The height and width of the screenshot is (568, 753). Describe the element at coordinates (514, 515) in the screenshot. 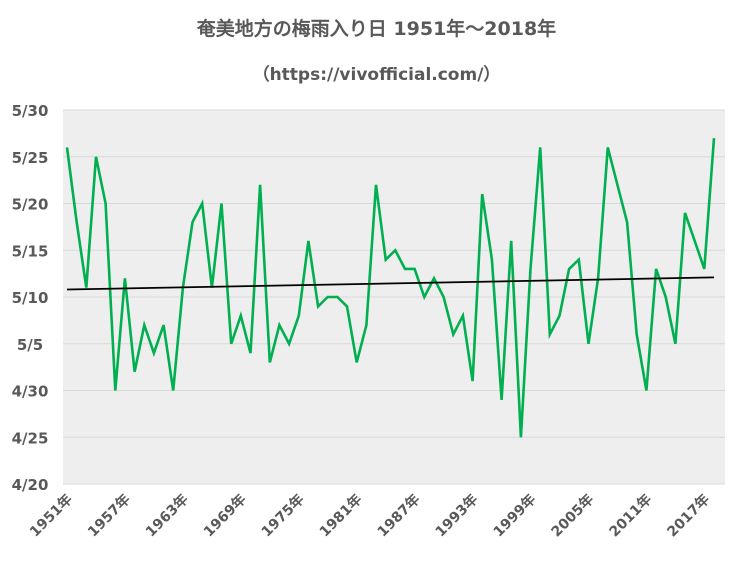

I see `x-tick-label: 1999年` at that location.